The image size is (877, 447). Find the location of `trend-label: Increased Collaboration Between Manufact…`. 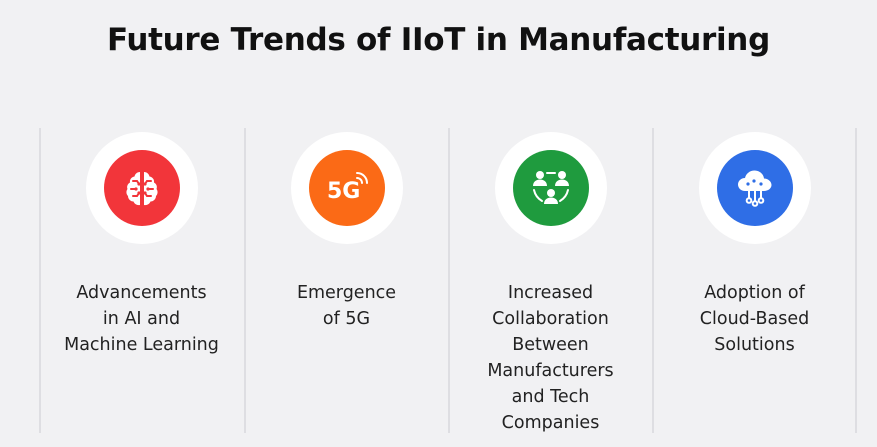

trend-label: Increased Collaboration Between Manufact… is located at coordinates (550, 358).